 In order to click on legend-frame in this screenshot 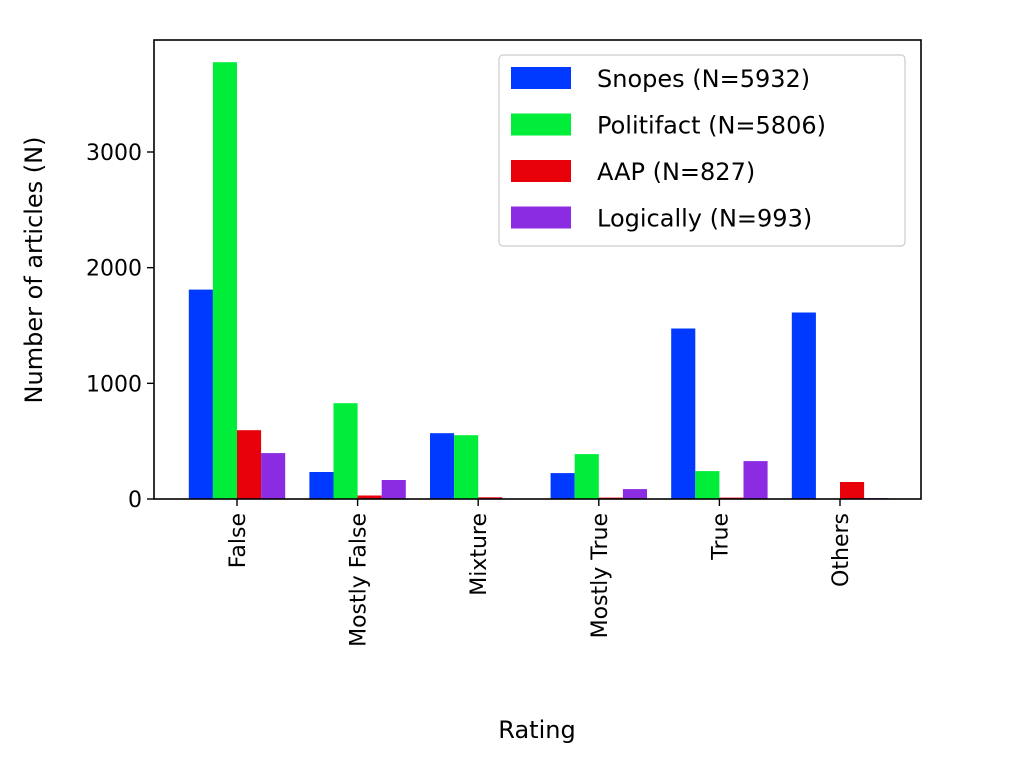, I will do `click(702, 150)`.